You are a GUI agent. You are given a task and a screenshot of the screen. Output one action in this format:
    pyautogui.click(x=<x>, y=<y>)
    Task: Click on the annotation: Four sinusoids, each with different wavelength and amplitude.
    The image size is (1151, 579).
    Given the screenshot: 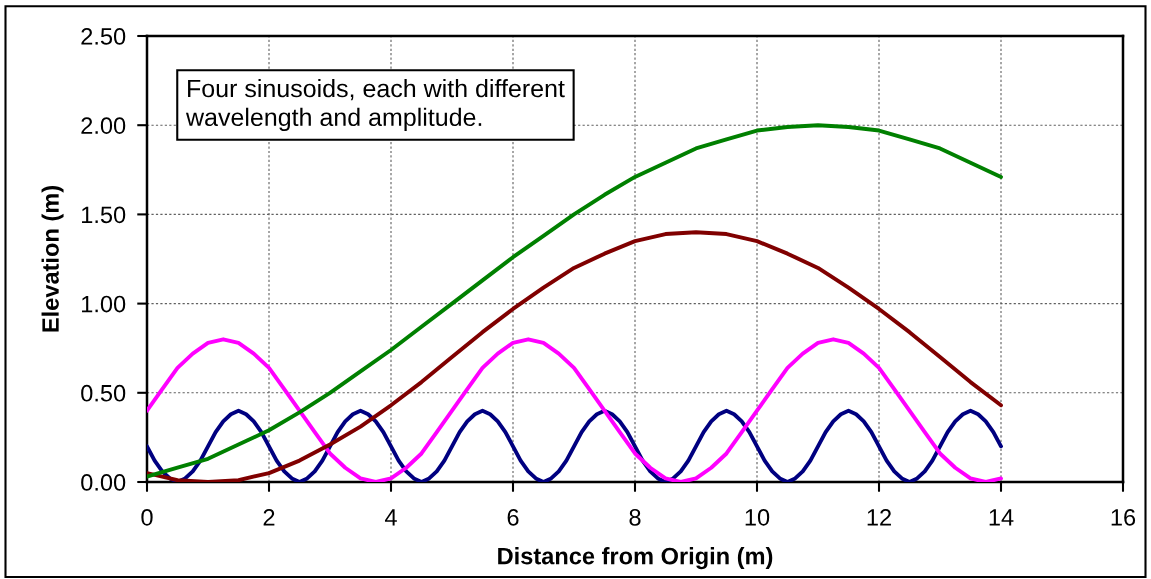 What is the action you would take?
    pyautogui.click(x=375, y=105)
    